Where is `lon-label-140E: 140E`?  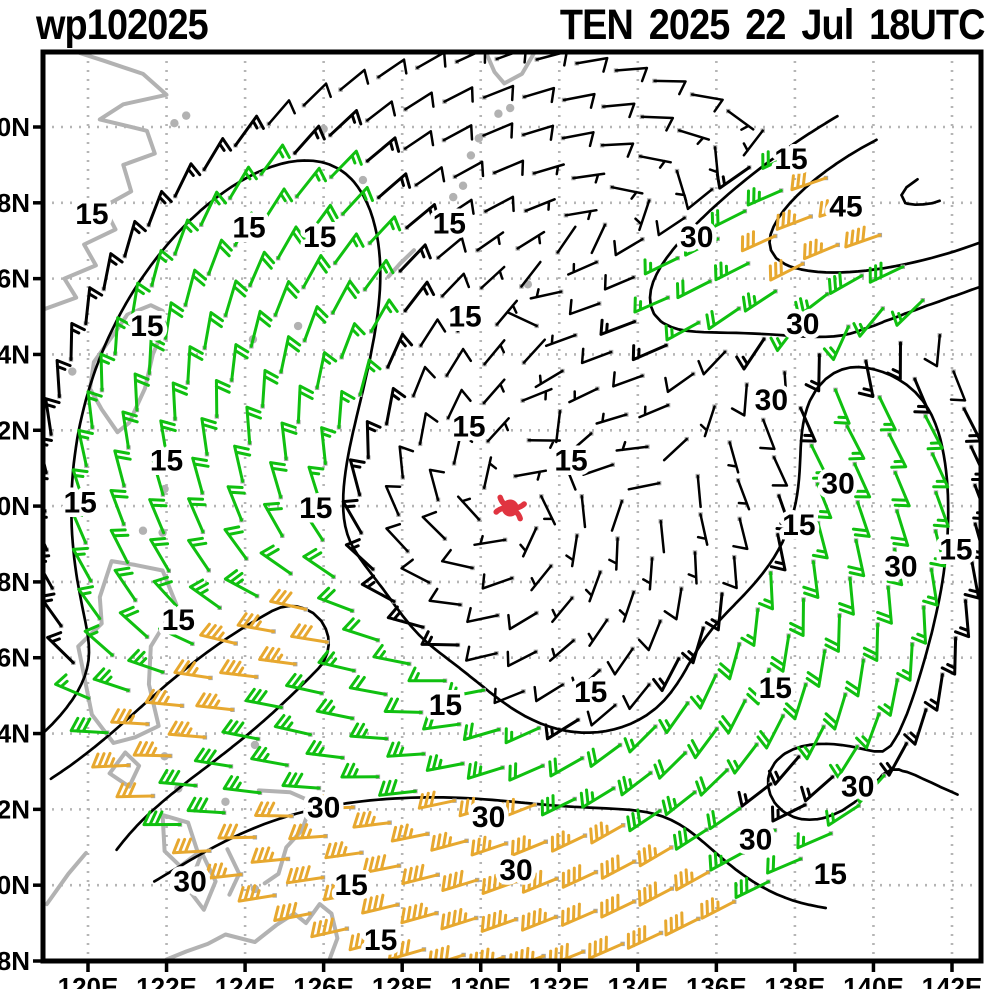 lon-label-140E: 140E is located at coordinates (873, 980).